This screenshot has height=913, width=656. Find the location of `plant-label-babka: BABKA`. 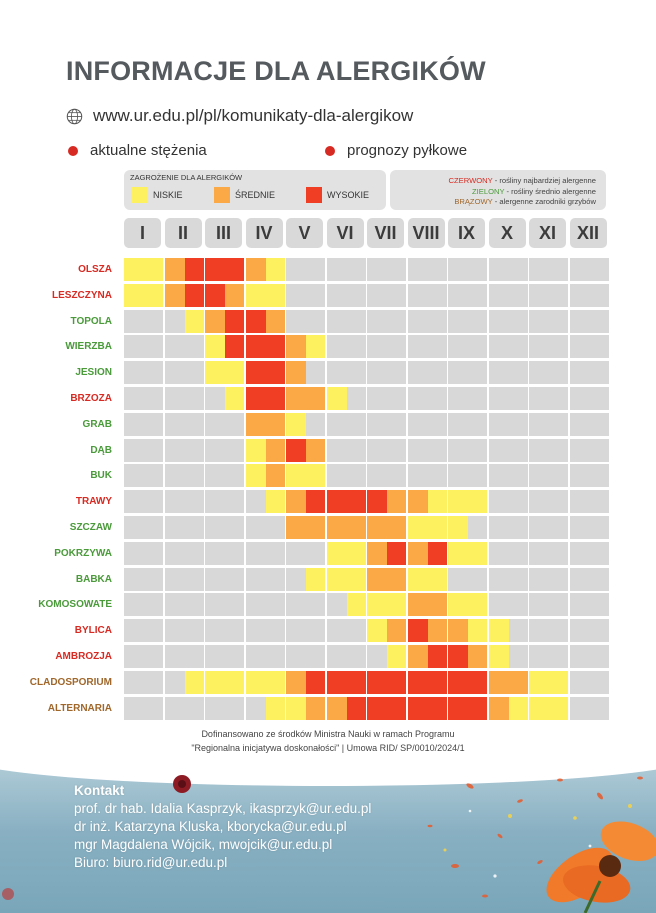

plant-label-babka: BABKA is located at coordinates (93, 579).